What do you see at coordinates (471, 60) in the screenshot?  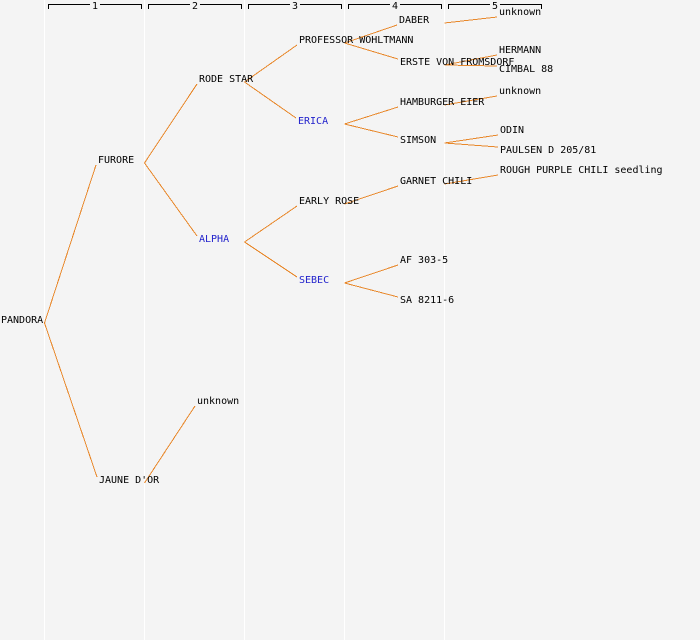 I see `pedigree-edge-erste_von_fromsdorf-hermann` at bounding box center [471, 60].